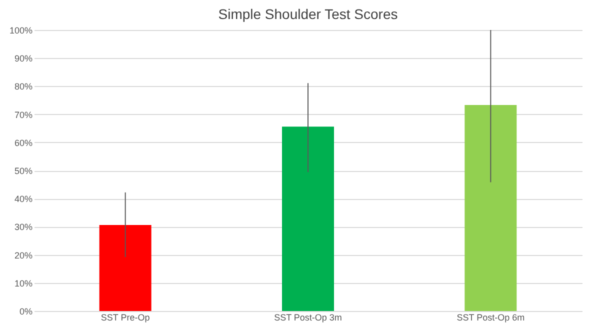 The image size is (596, 330). What do you see at coordinates (23, 115) in the screenshot?
I see `y-tick-label: 70%` at bounding box center [23, 115].